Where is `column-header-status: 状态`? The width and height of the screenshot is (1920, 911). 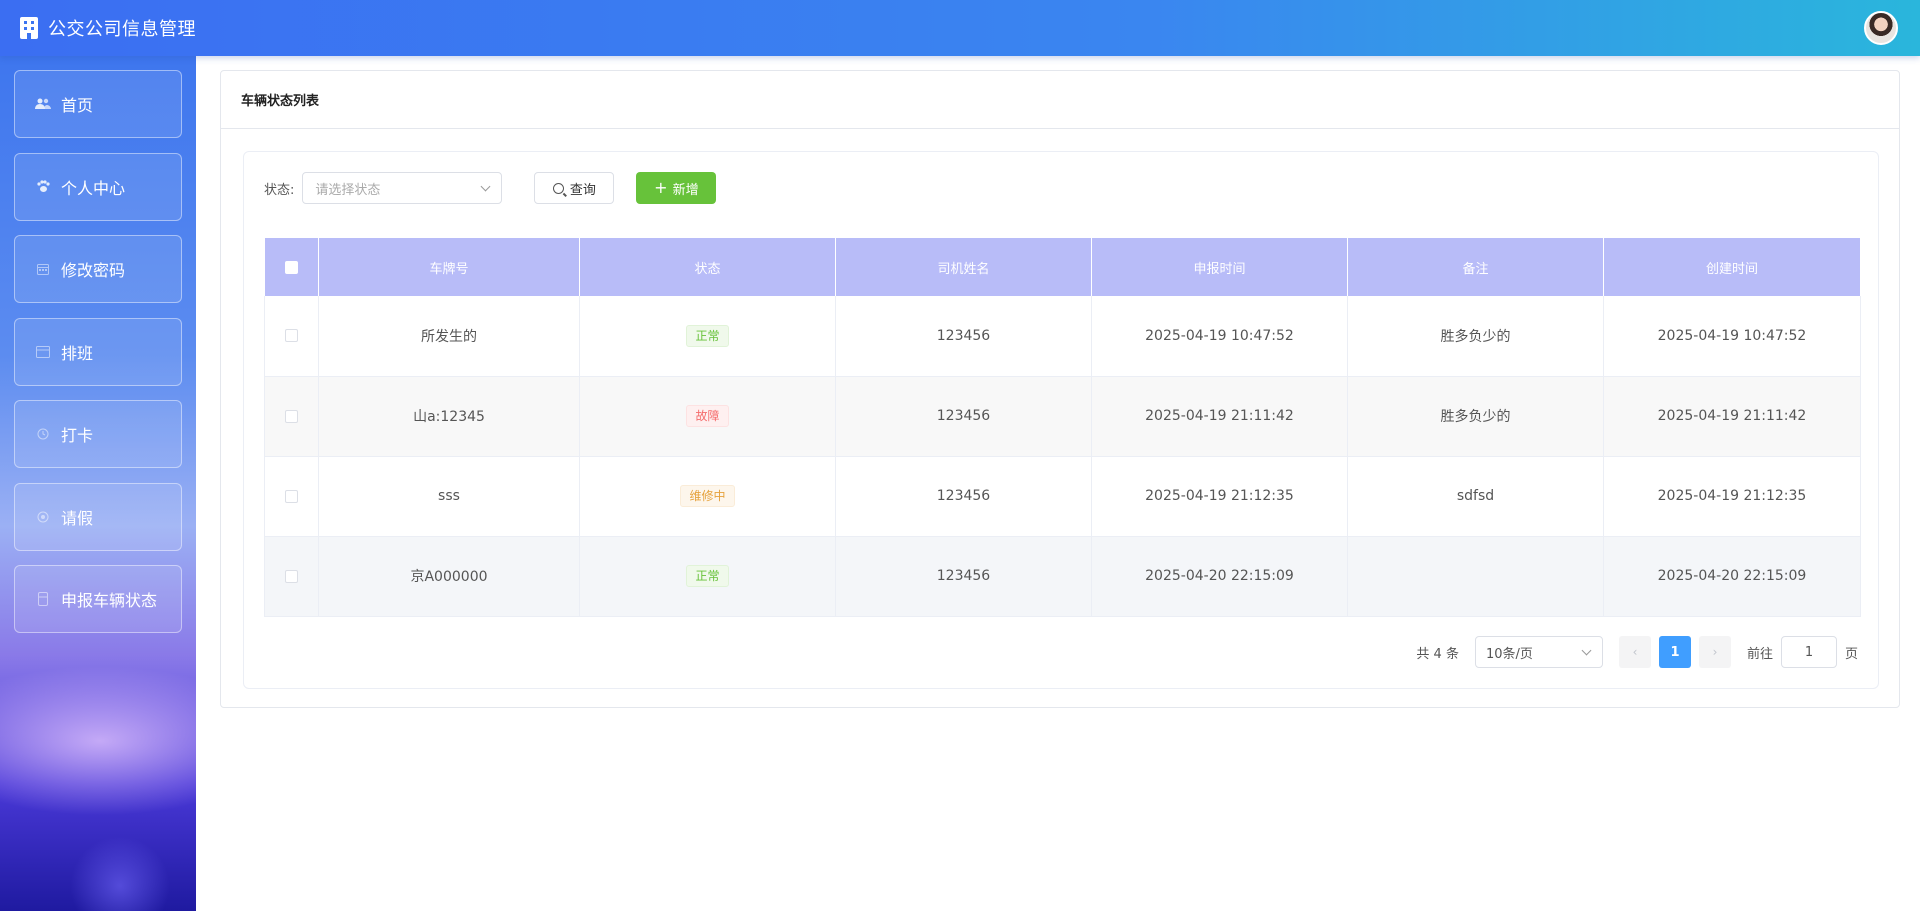 column-header-status: 状态 is located at coordinates (707, 267).